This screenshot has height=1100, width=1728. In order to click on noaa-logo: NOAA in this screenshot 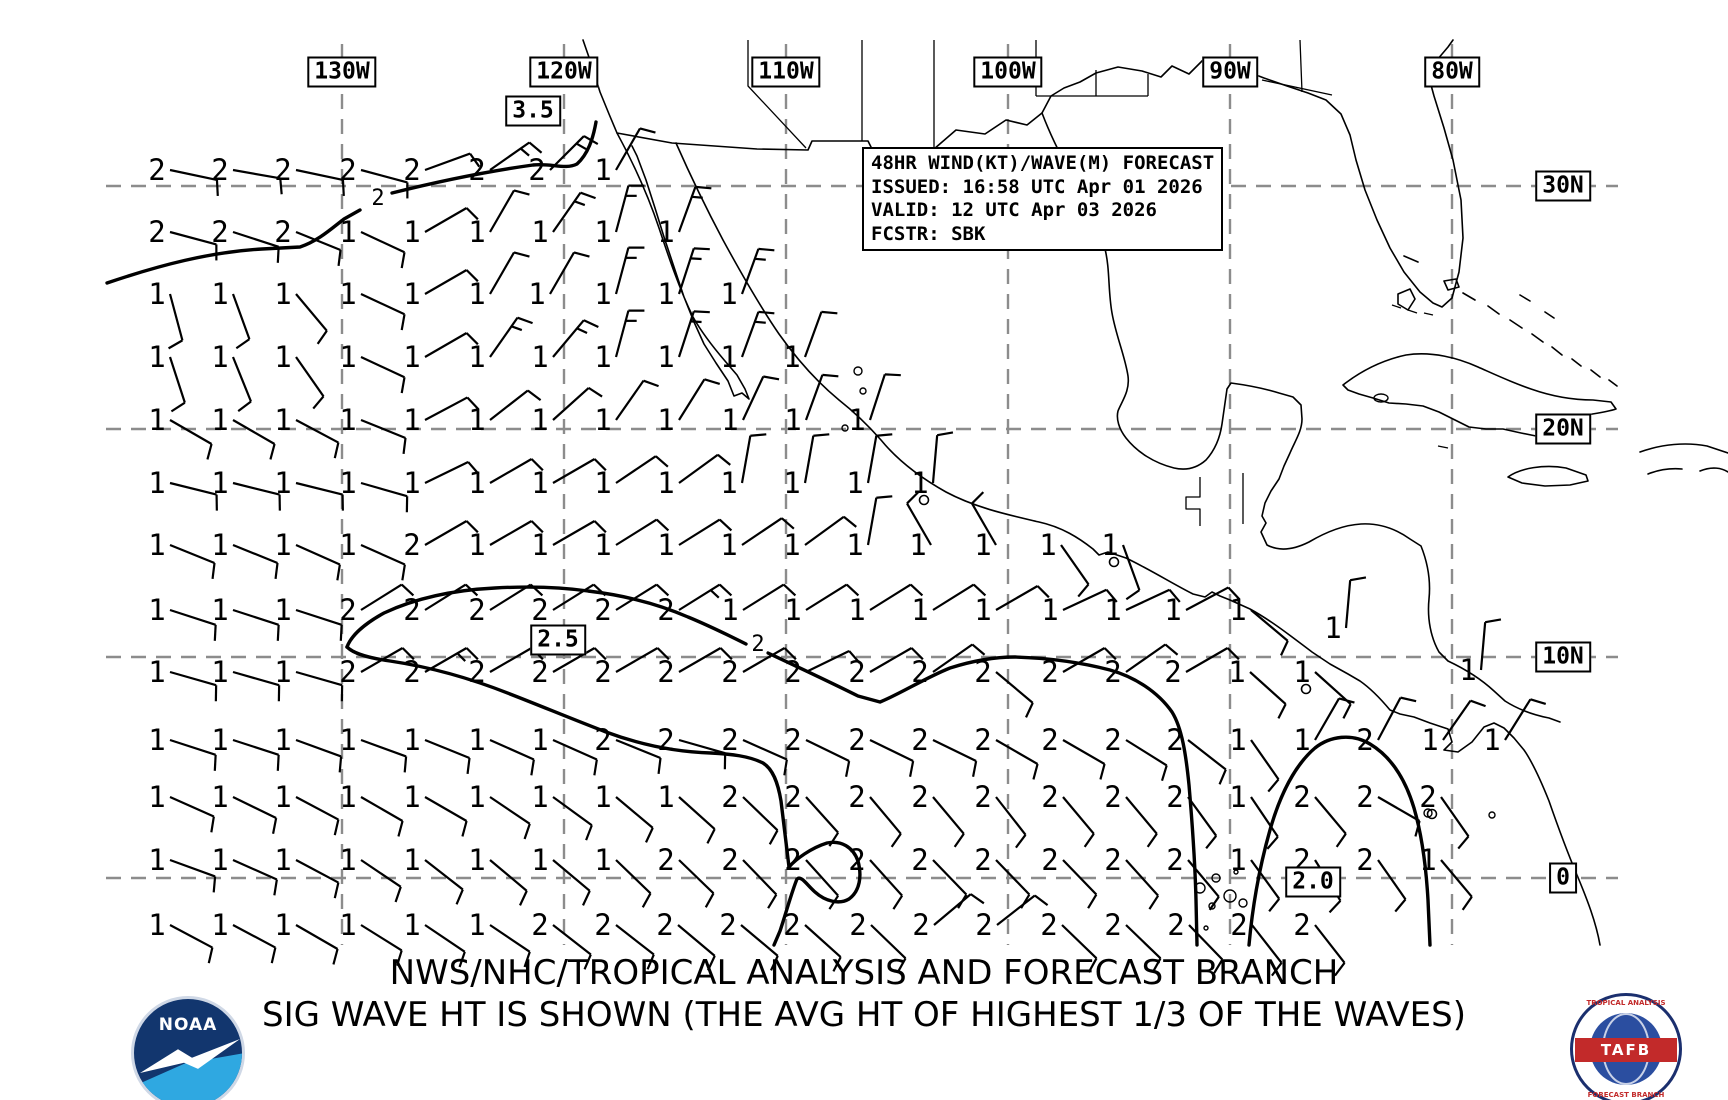, I will do `click(188, 1048)`.